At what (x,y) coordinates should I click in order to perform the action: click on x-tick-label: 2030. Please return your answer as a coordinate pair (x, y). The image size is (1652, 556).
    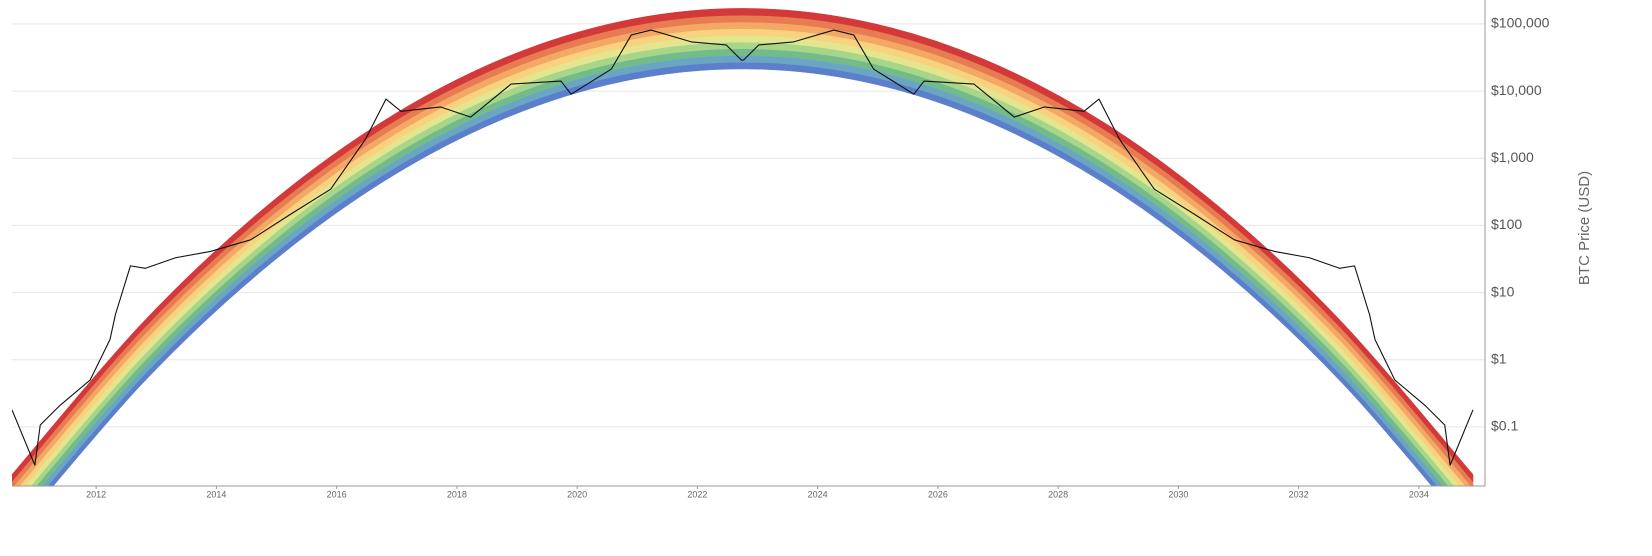
    Looking at the image, I should click on (1178, 494).